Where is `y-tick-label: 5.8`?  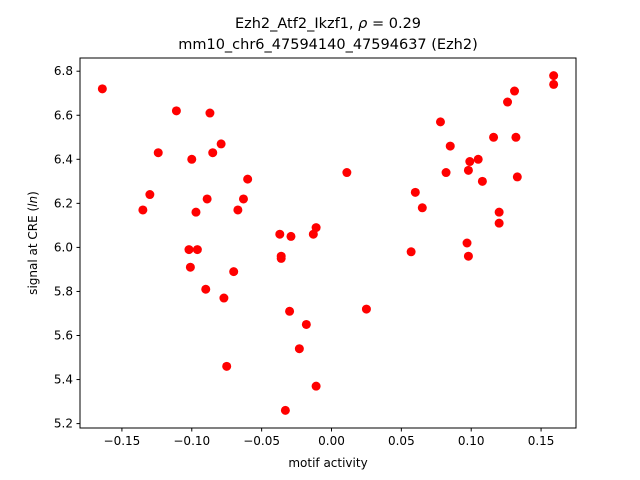
y-tick-label: 5.8 is located at coordinates (63, 291).